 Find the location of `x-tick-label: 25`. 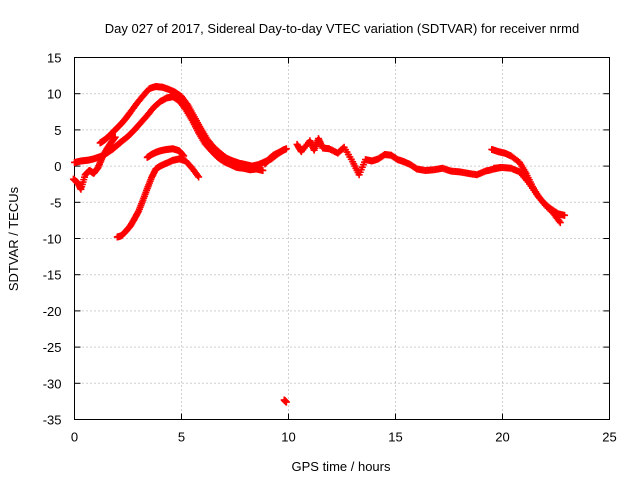

x-tick-label: 25 is located at coordinates (609, 437).